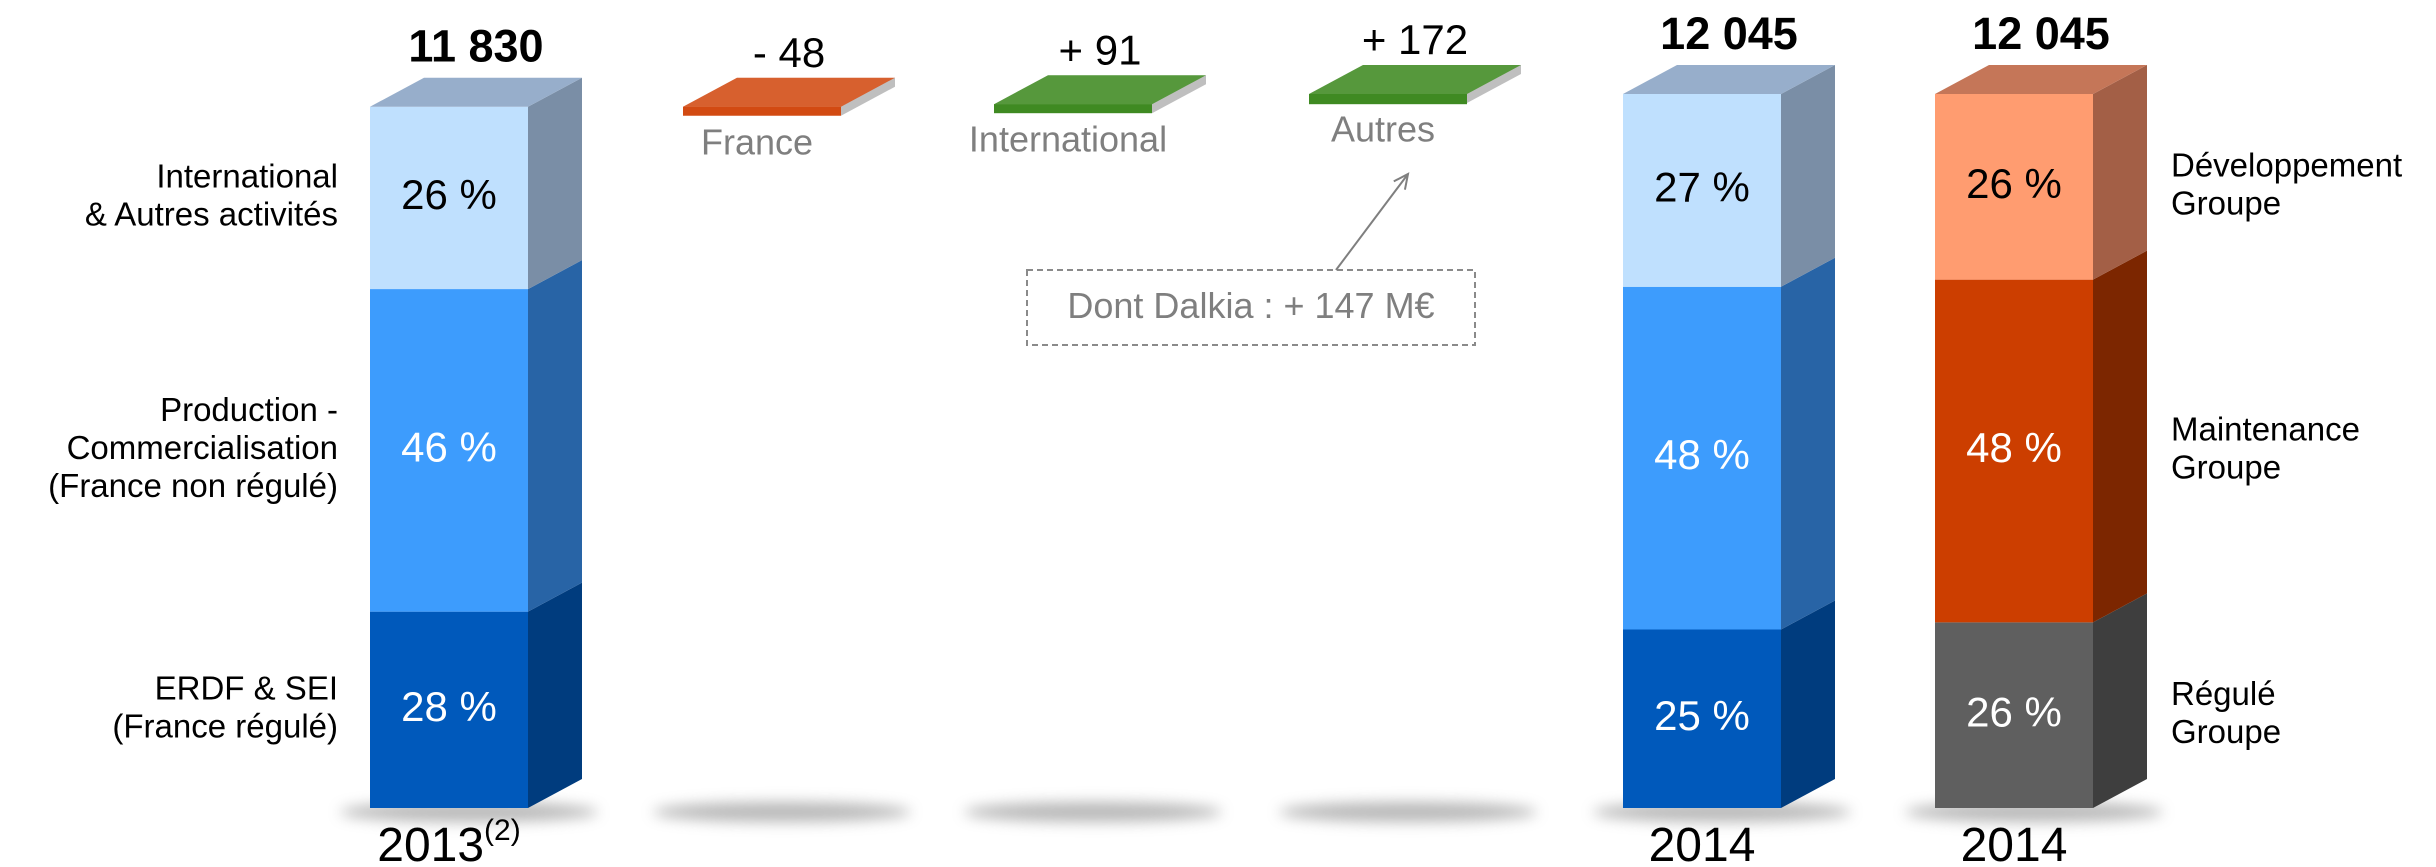 The width and height of the screenshot is (2436, 867). I want to click on segment-value-label: 25 %, so click(1702, 715).